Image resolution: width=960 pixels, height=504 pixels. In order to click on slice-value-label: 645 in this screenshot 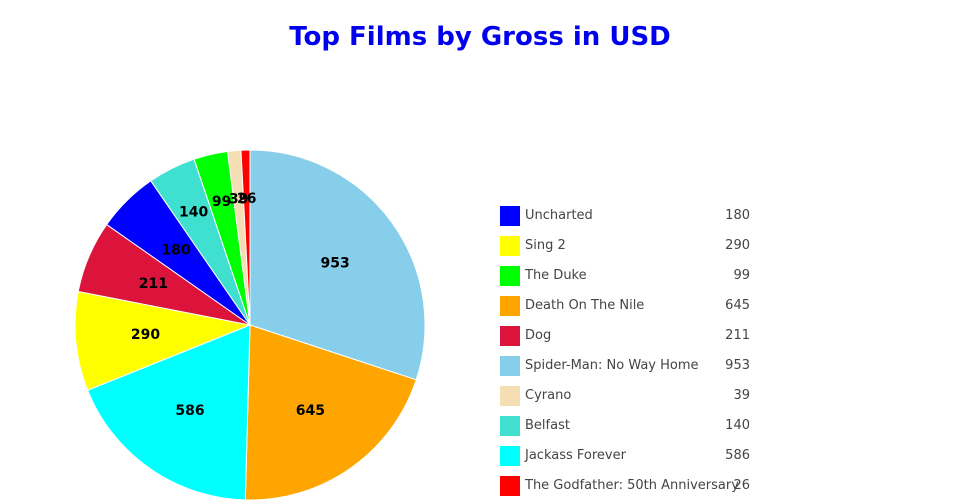, I will do `click(310, 411)`.